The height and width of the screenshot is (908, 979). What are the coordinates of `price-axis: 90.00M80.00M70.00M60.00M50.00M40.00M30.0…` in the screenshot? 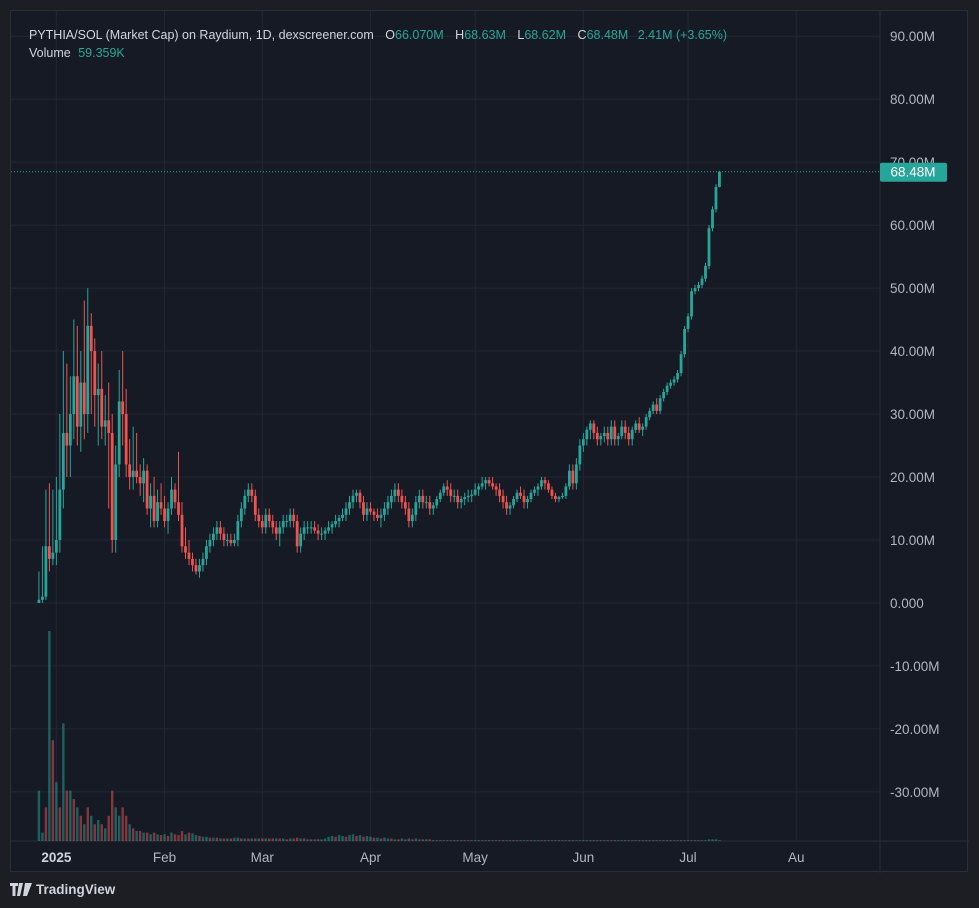 It's located at (915, 414).